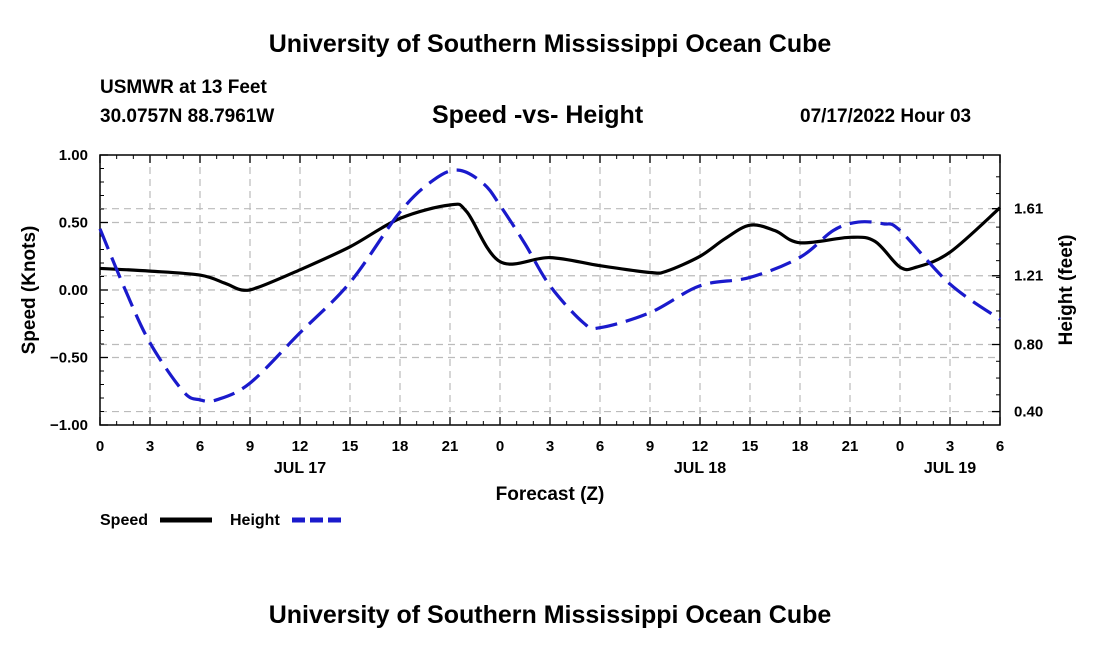 Image resolution: width=1100 pixels, height=650 pixels. What do you see at coordinates (538, 115) in the screenshot?
I see `chart-title: Speed -vs- Height` at bounding box center [538, 115].